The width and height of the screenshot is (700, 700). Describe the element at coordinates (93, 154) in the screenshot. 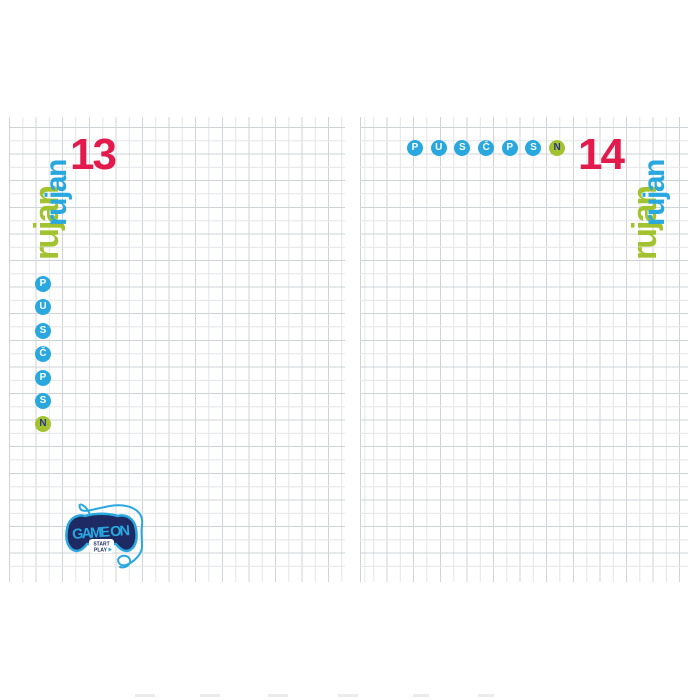

I see `day-number-left: 13` at that location.